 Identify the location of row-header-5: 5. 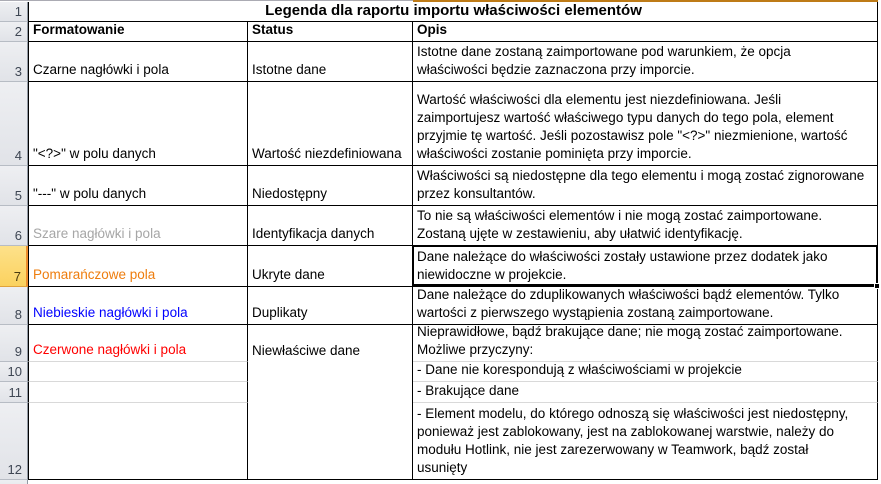
(14, 186).